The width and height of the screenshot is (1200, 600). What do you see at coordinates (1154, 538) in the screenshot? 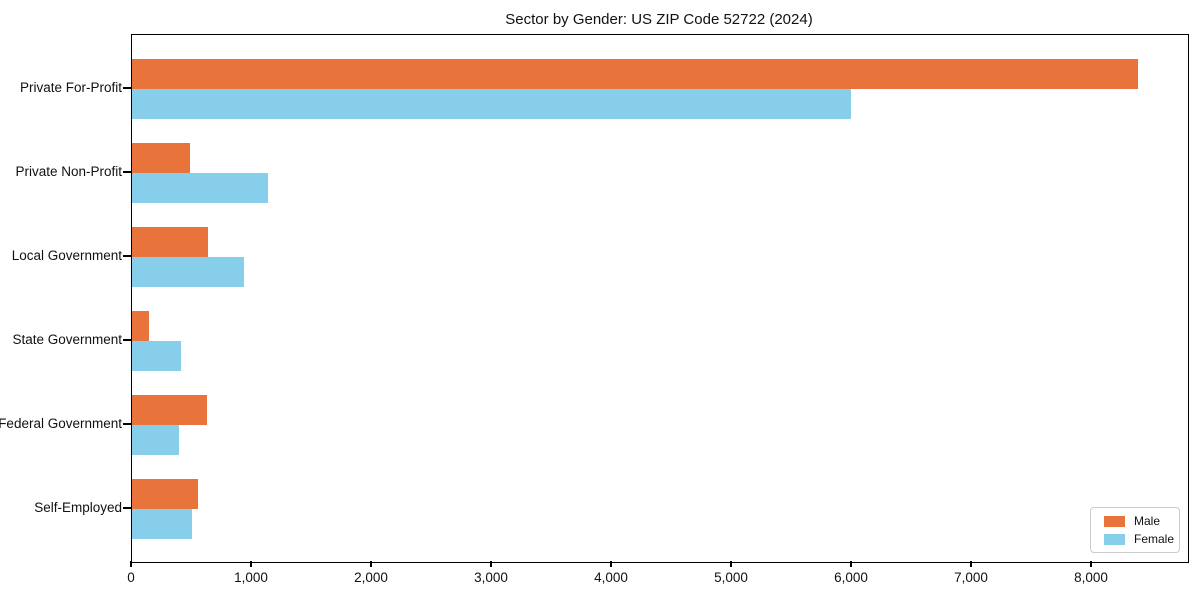
I see `legend-label-female: Female` at bounding box center [1154, 538].